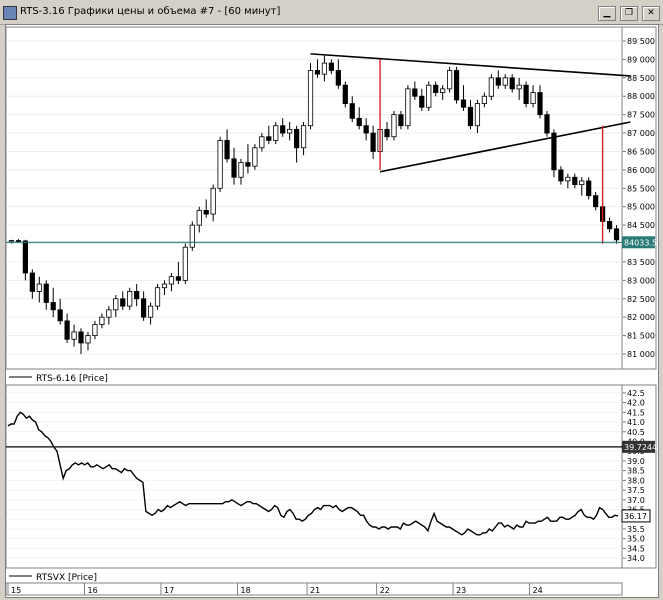 The width and height of the screenshot is (663, 600). What do you see at coordinates (636, 403) in the screenshot?
I see `volatility-tick-label: 42.0` at bounding box center [636, 403].